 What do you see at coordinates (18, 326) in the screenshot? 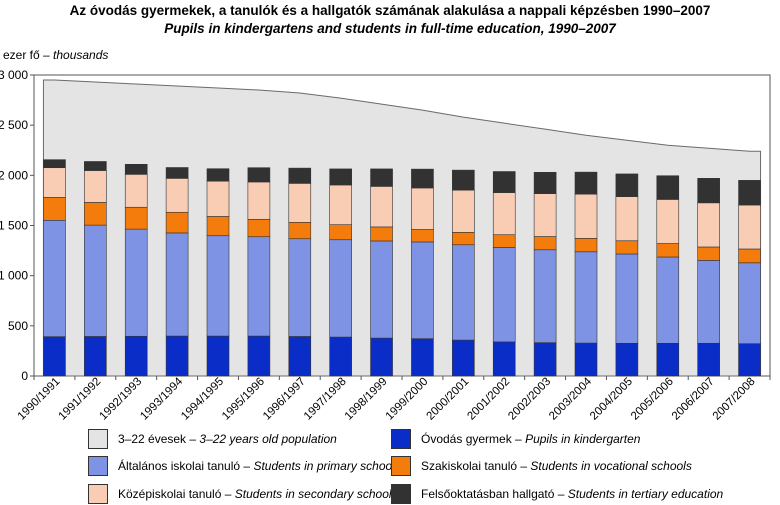
I see `y-tick-label: 500` at bounding box center [18, 326].